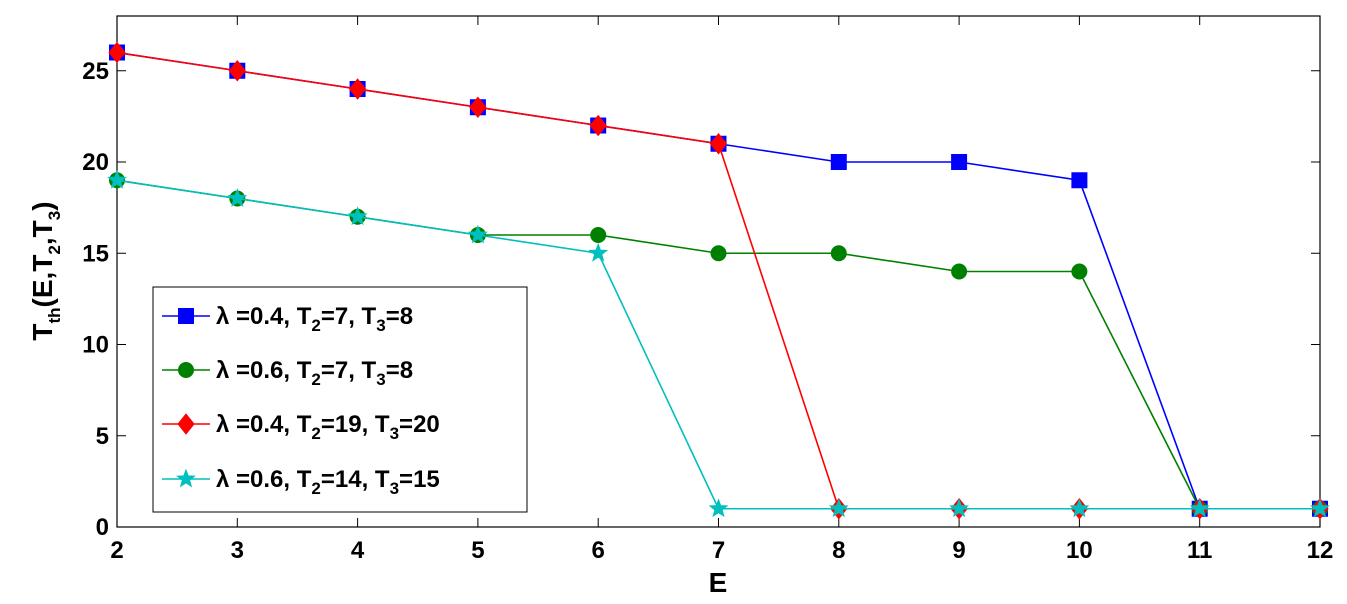 This screenshot has width=1347, height=604. I want to click on legend-entry: λ =0.6, T2=7, T3=8, so click(287, 373).